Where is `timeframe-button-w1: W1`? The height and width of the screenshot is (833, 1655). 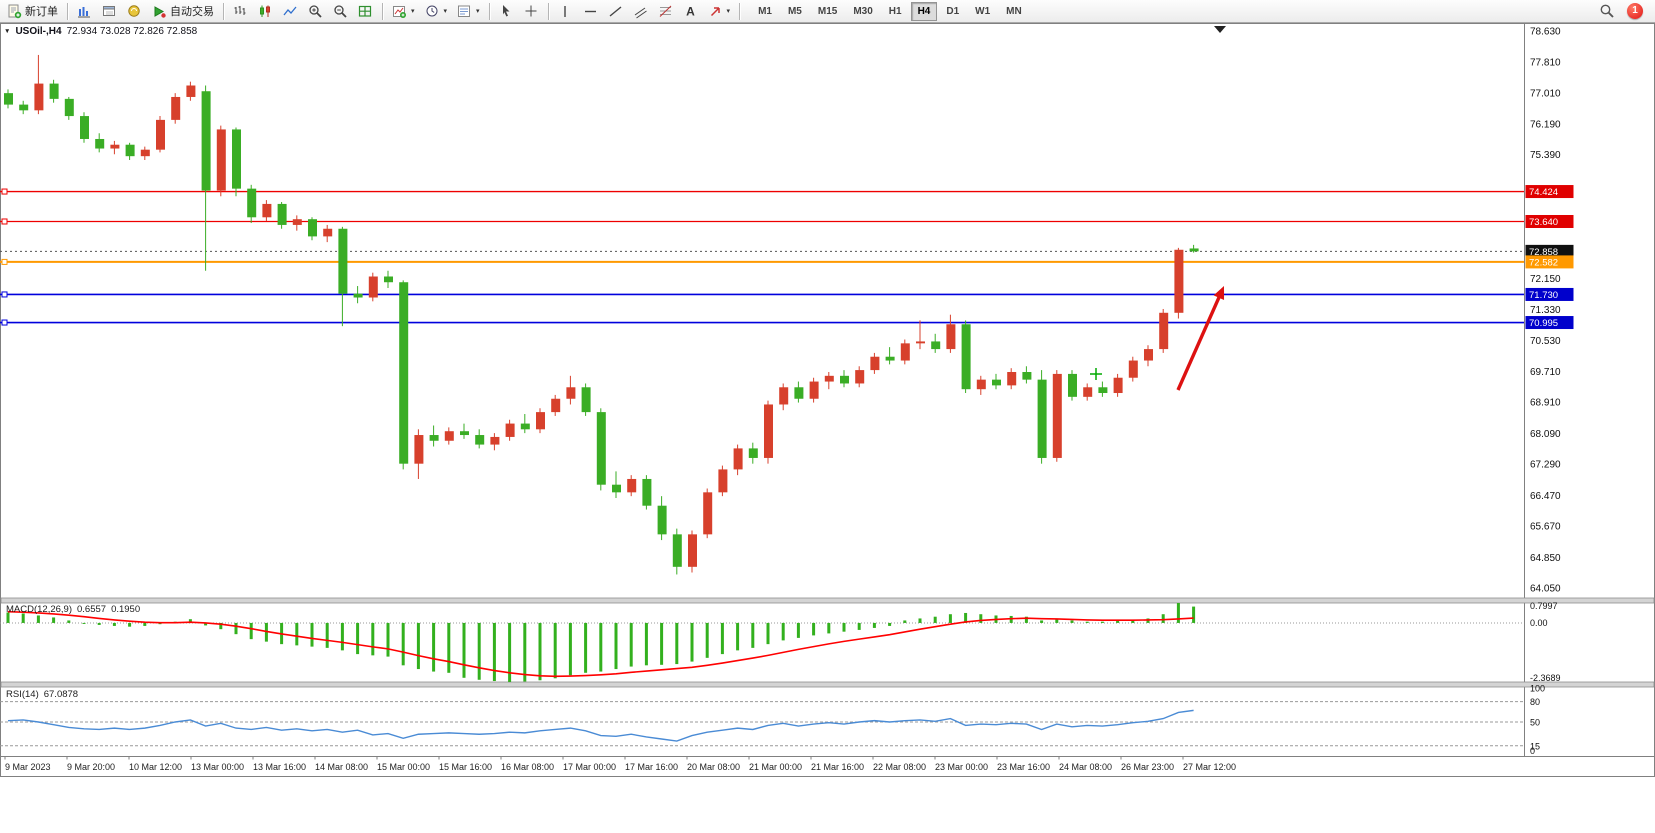 timeframe-button-w1: W1 is located at coordinates (982, 11).